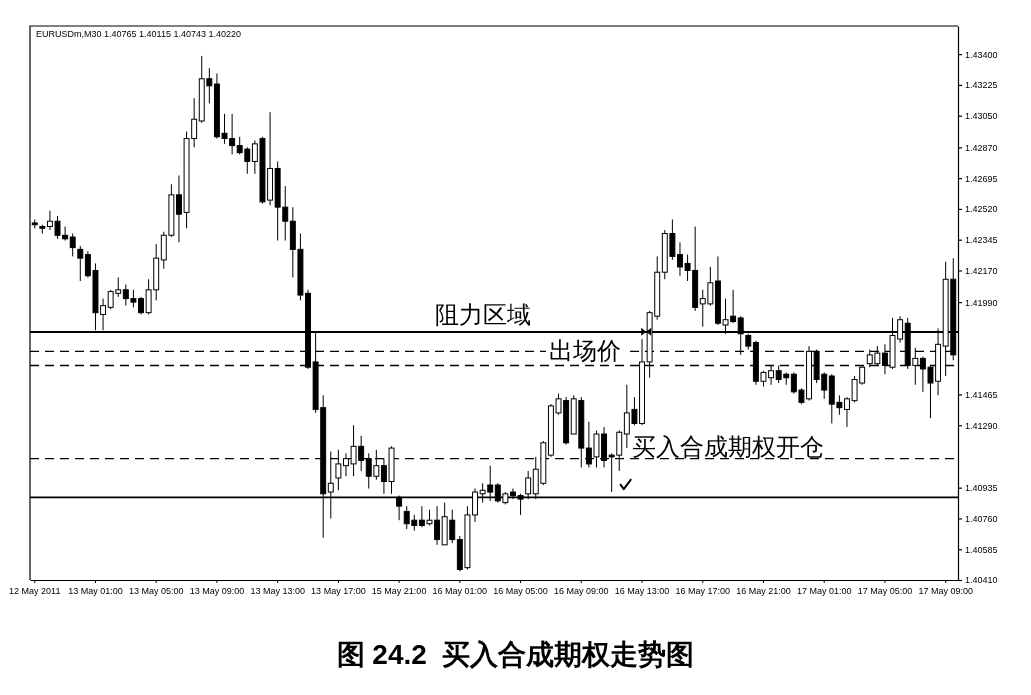  I want to click on ref-line-label: 出场价, so click(584, 351).